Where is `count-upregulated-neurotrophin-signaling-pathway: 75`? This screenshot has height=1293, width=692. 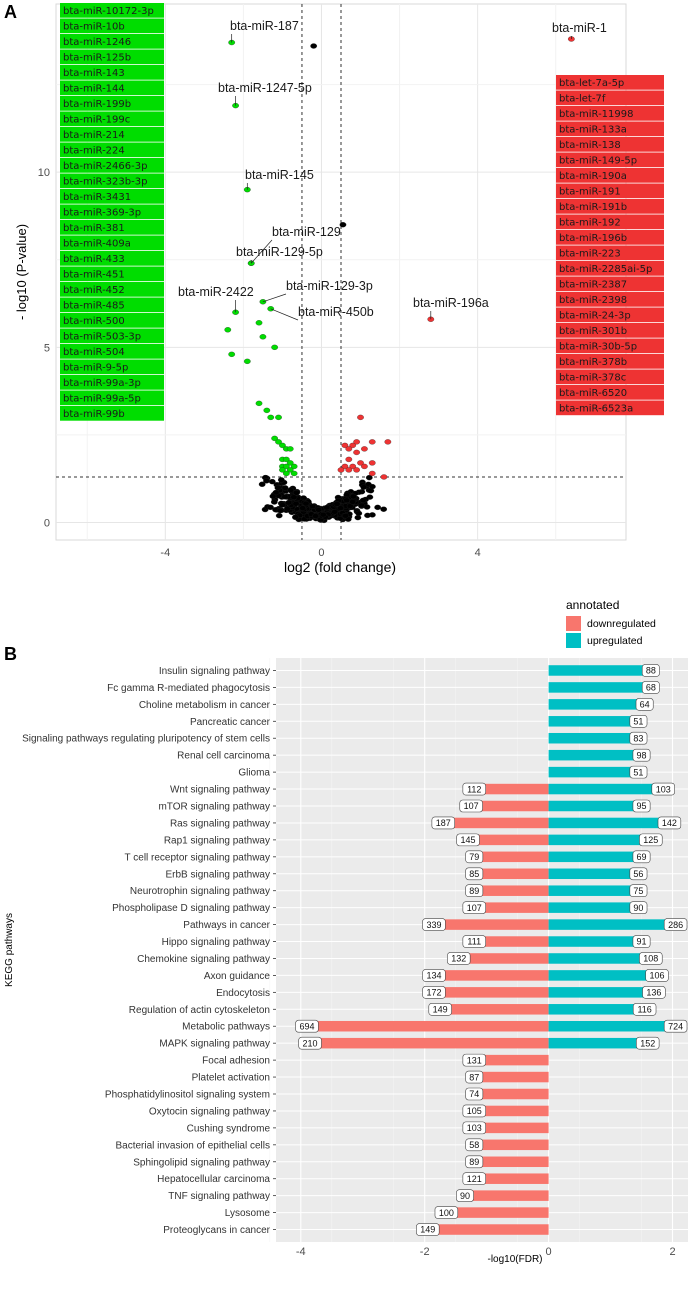
count-upregulated-neurotrophin-signaling-pathway: 75 is located at coordinates (638, 891).